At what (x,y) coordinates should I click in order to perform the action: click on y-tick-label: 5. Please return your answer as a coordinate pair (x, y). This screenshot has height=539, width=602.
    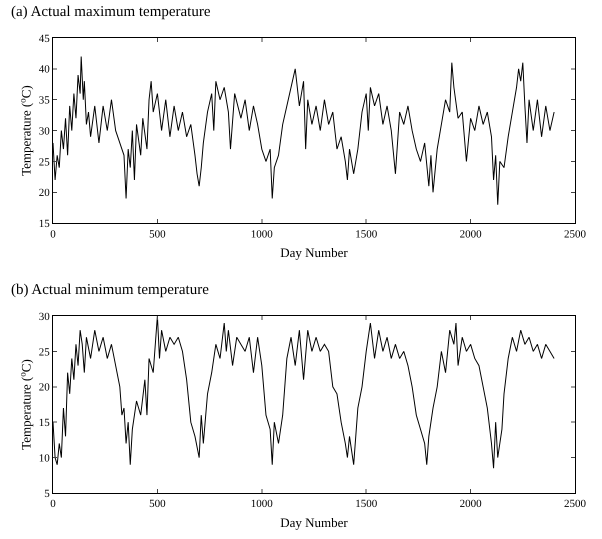
    Looking at the image, I should click on (47, 494).